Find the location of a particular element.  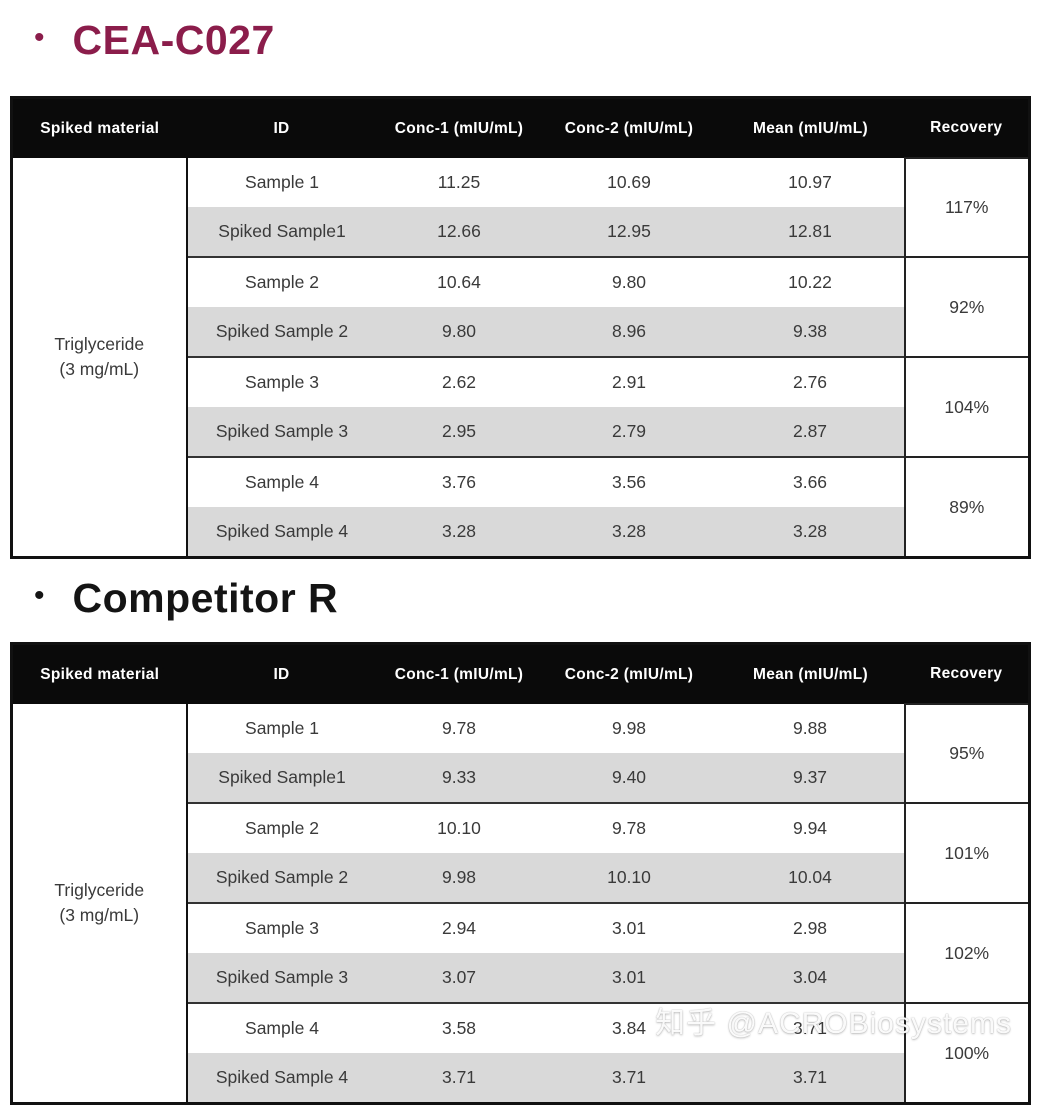

cell-conc-2: 10.10 is located at coordinates (629, 878).